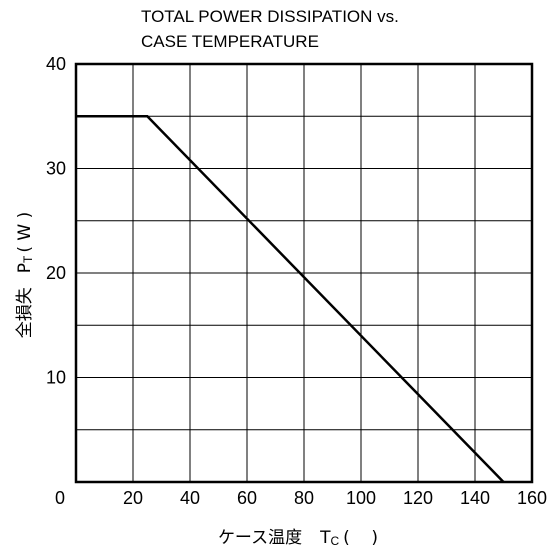 The image size is (549, 556). What do you see at coordinates (475, 498) in the screenshot?
I see `x-tick-label: 140` at bounding box center [475, 498].